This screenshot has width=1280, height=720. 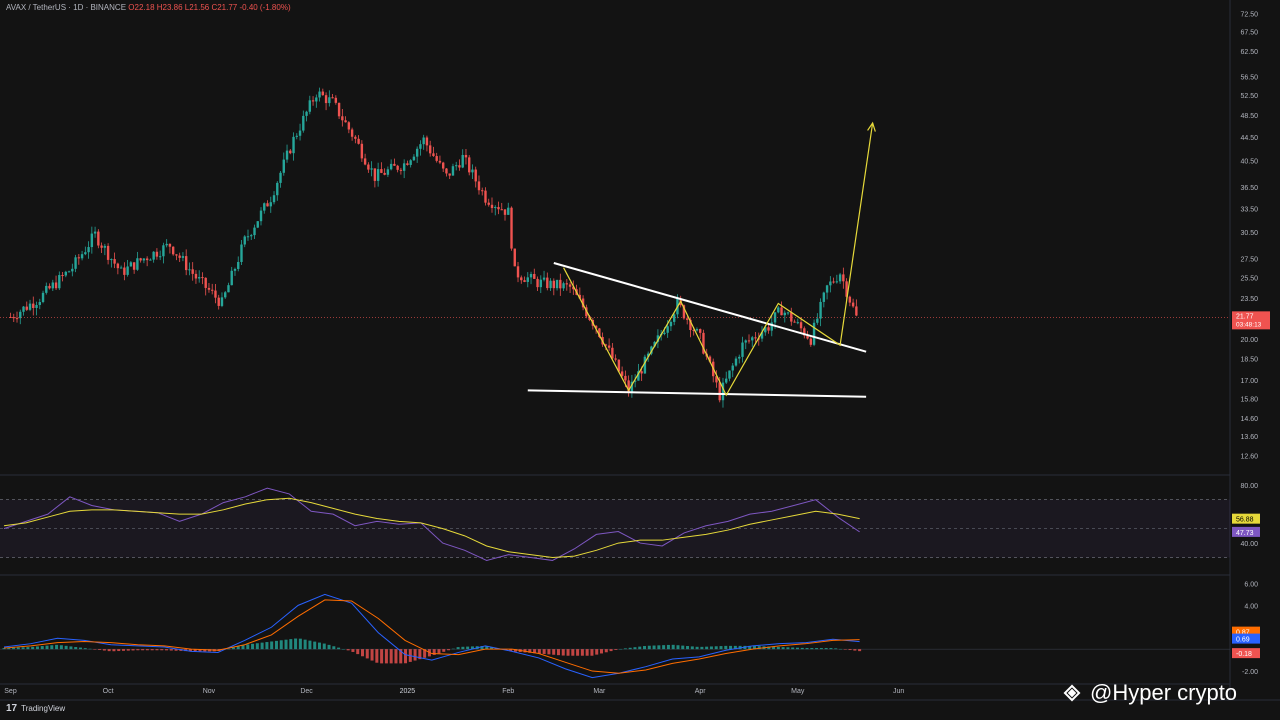 What do you see at coordinates (1249, 486) in the screenshot?
I see `rsi-tick-label: 80.00` at bounding box center [1249, 486].